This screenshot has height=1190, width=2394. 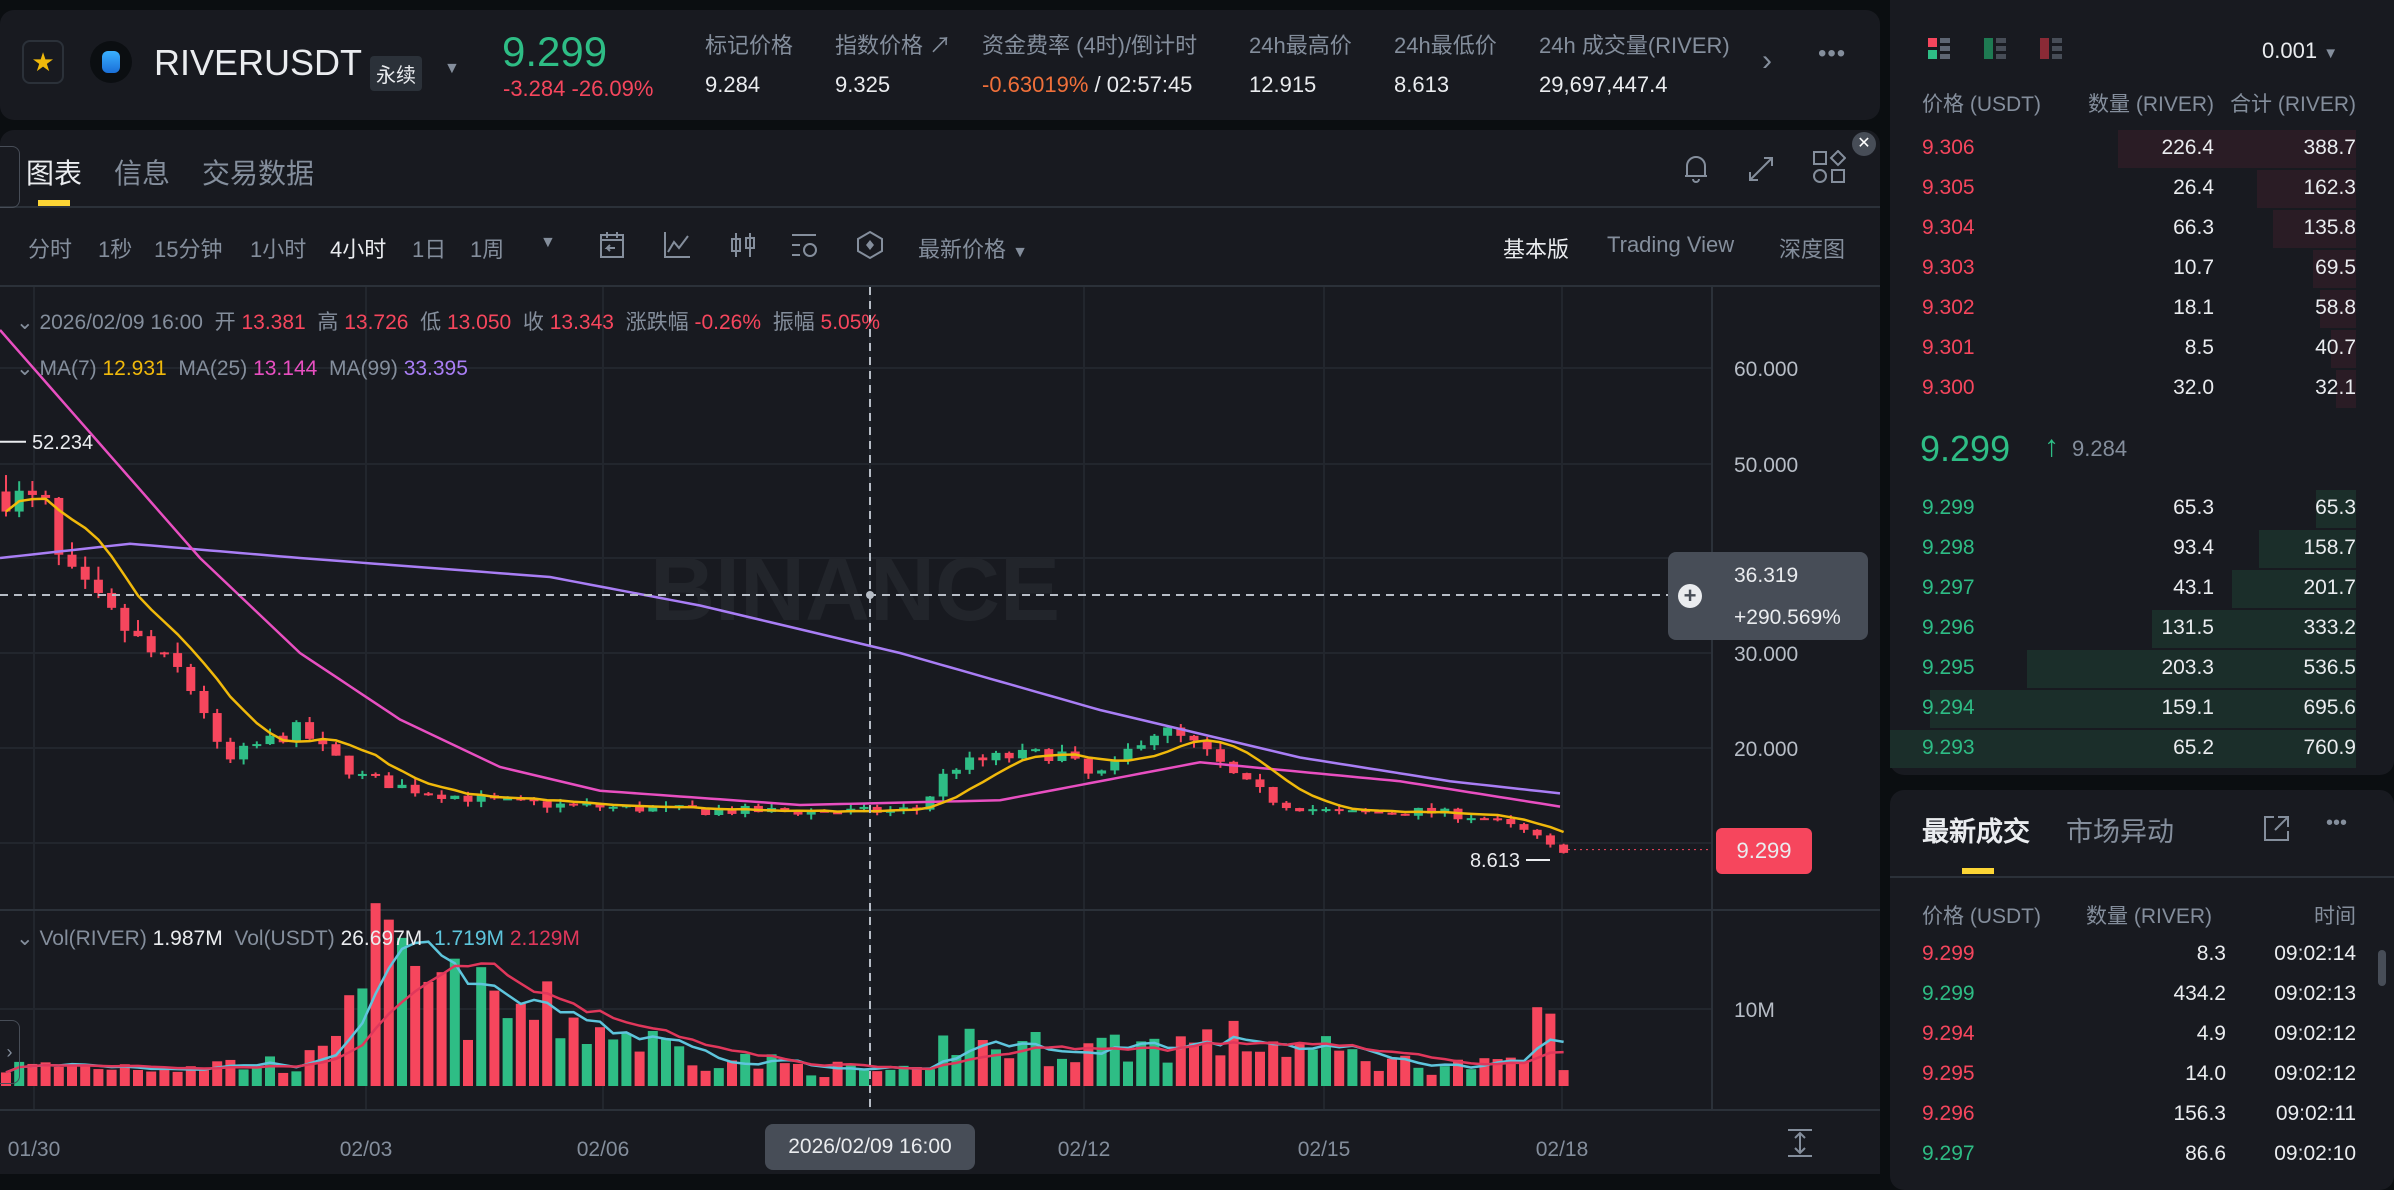 What do you see at coordinates (2142, 508) in the screenshot?
I see `bid-row: 9.299 65.3 65.3` at bounding box center [2142, 508].